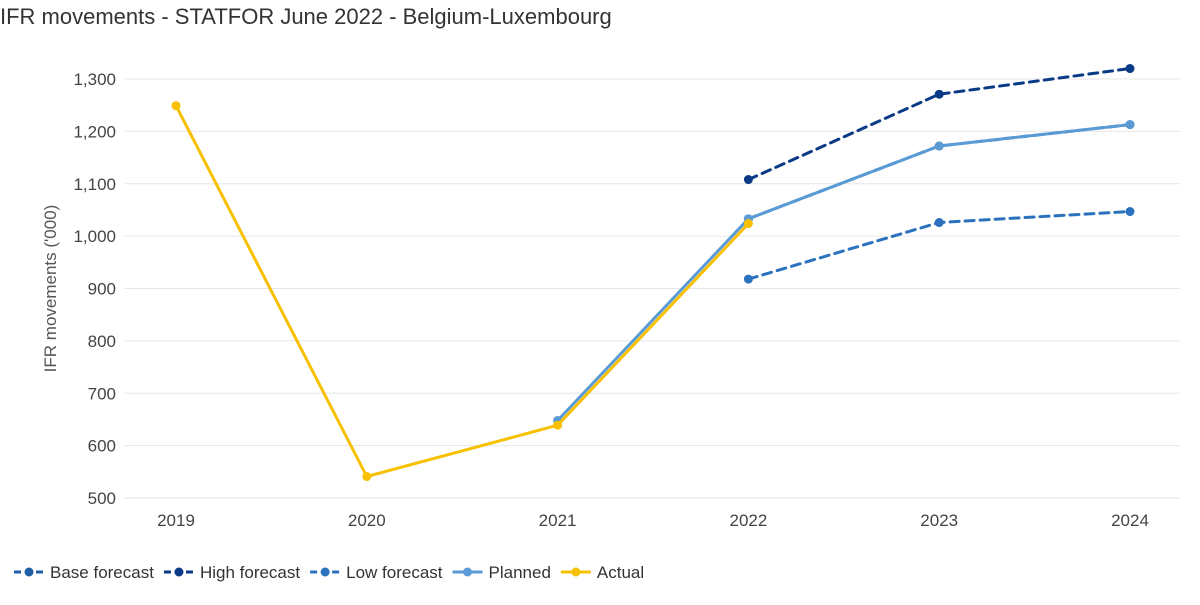 This screenshot has width=1200, height=605. What do you see at coordinates (520, 572) in the screenshot?
I see `legend-label: Planned` at bounding box center [520, 572].